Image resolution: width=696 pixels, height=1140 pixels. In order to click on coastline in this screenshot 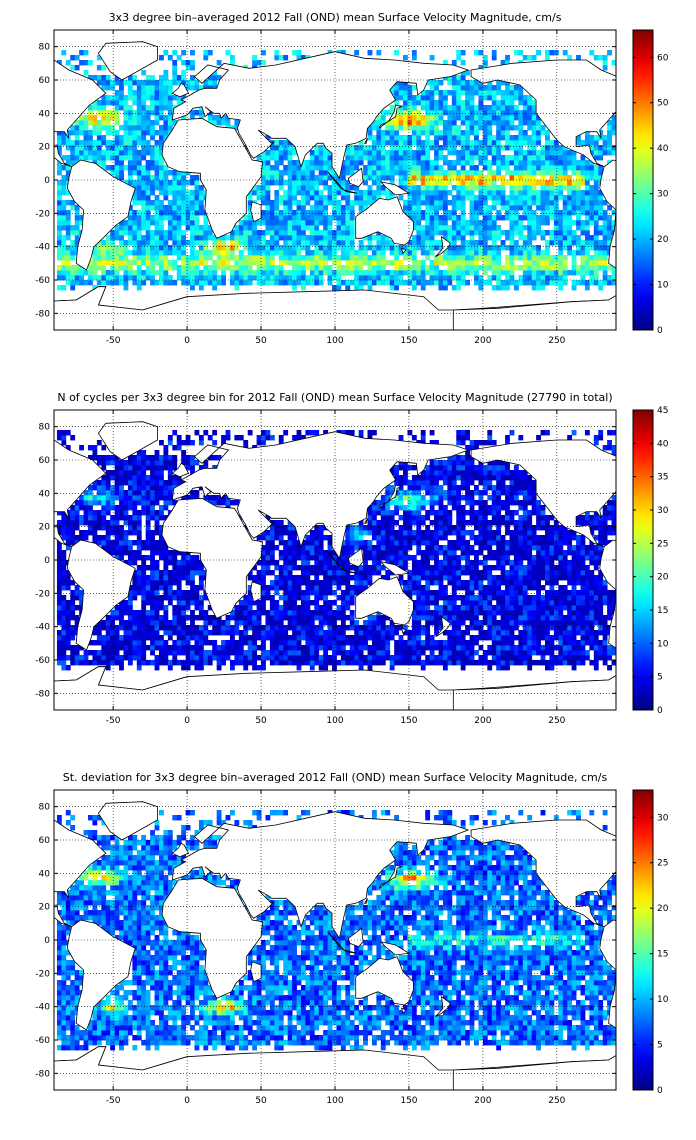, I will do `click(391, 116)`.